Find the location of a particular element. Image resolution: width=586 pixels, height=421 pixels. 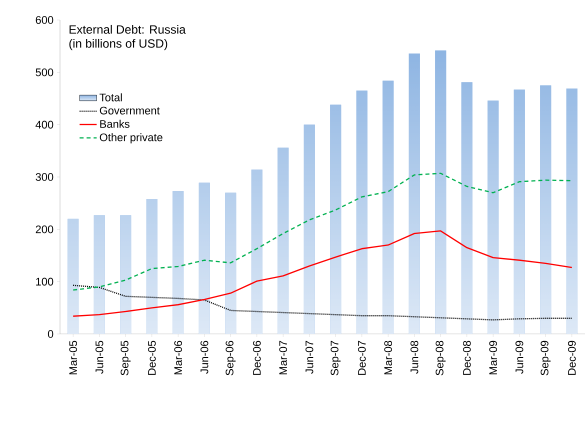

x-tick-label: Mar-09 is located at coordinates (493, 357).